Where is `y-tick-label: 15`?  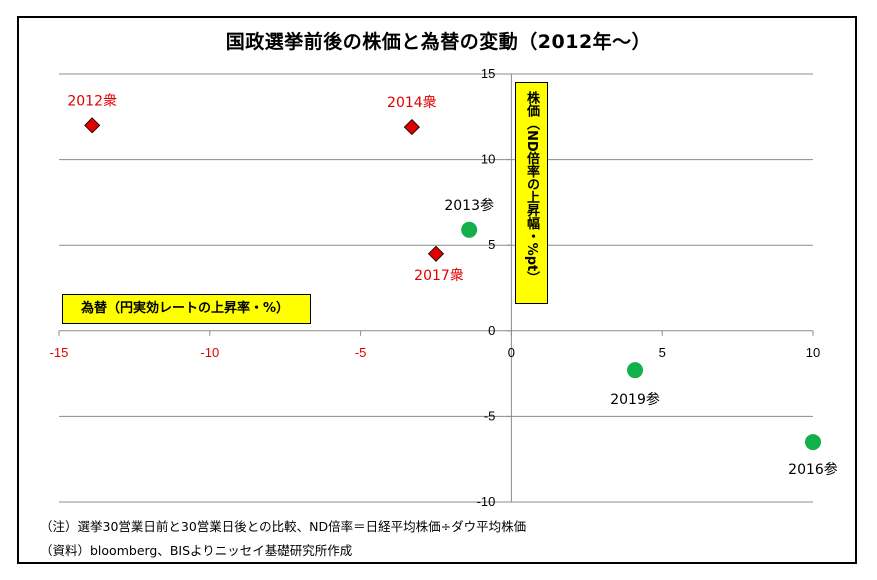
y-tick-label: 15 is located at coordinates (488, 73).